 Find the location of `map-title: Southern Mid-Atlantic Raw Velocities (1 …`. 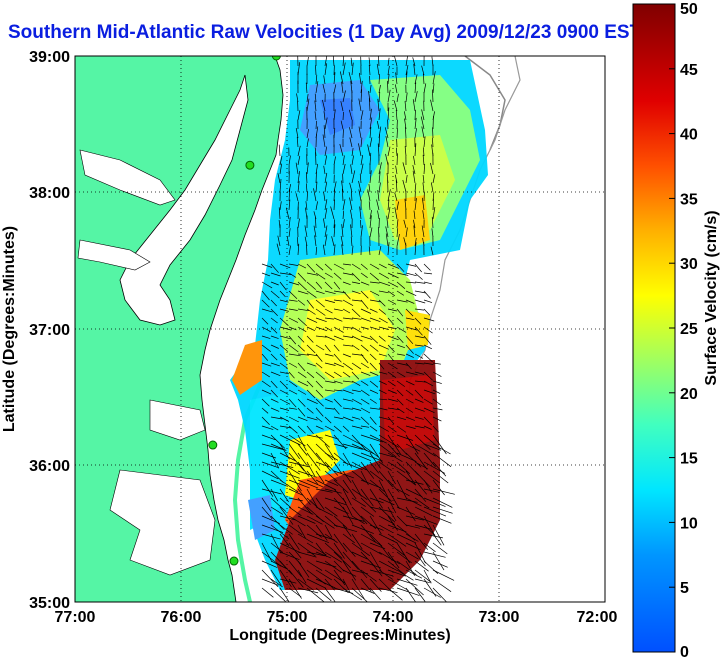

map-title: Southern Mid-Atlantic Raw Velocities (1 … is located at coordinates (325, 32).